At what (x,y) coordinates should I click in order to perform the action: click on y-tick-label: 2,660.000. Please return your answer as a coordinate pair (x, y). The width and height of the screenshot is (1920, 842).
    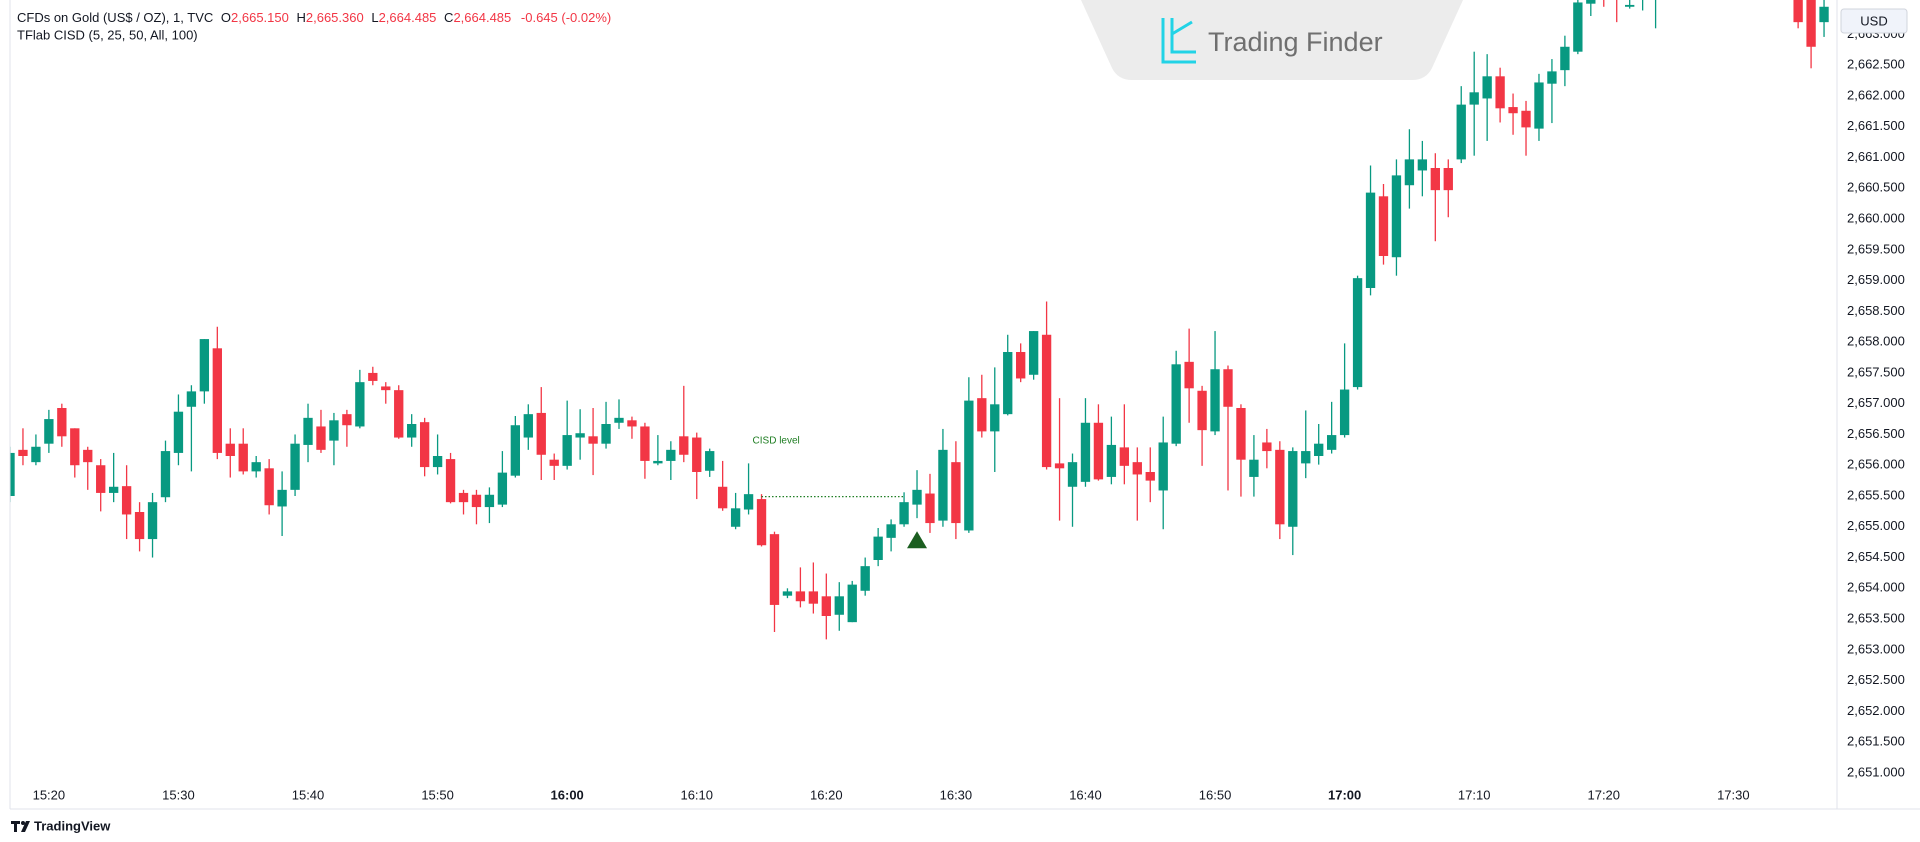
    Looking at the image, I should click on (1876, 218).